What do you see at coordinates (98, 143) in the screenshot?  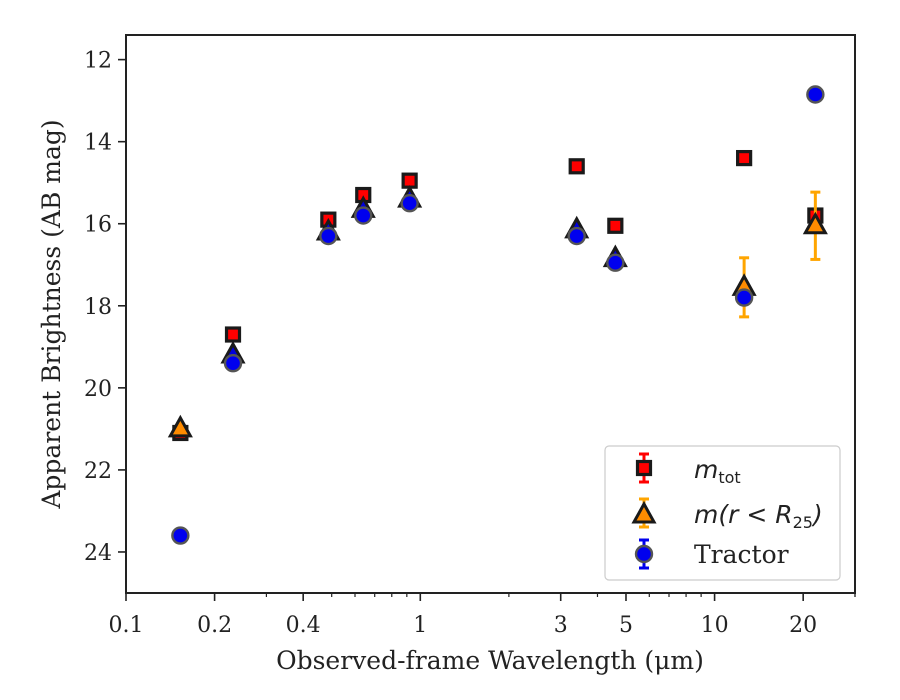 I see `y-tick-label: 14` at bounding box center [98, 143].